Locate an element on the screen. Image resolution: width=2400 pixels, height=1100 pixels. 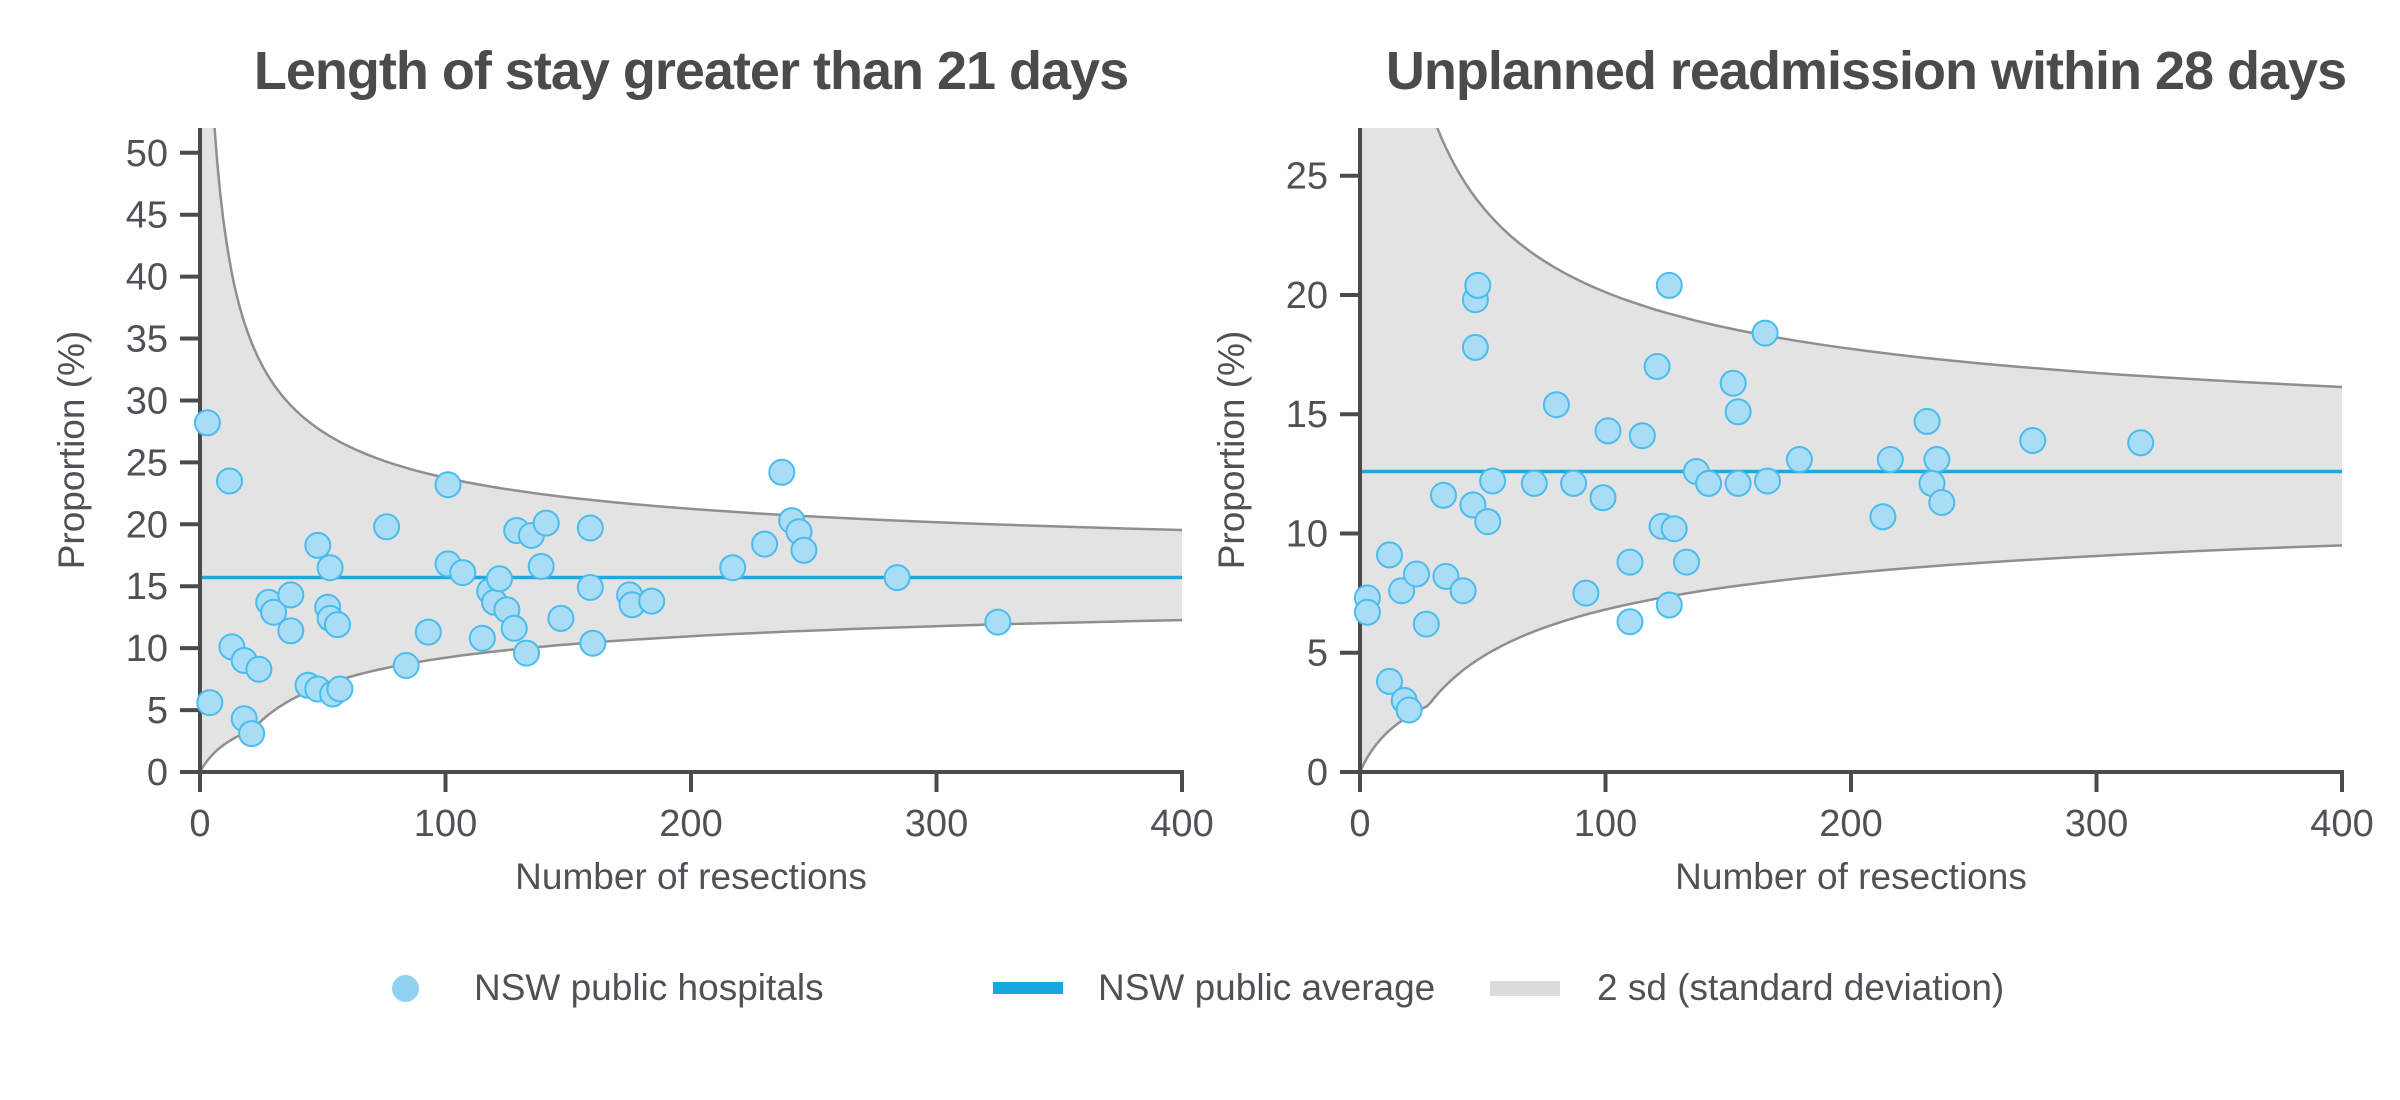
legend-item-hospitals: NSW public hospitals is located at coordinates (608, 988).